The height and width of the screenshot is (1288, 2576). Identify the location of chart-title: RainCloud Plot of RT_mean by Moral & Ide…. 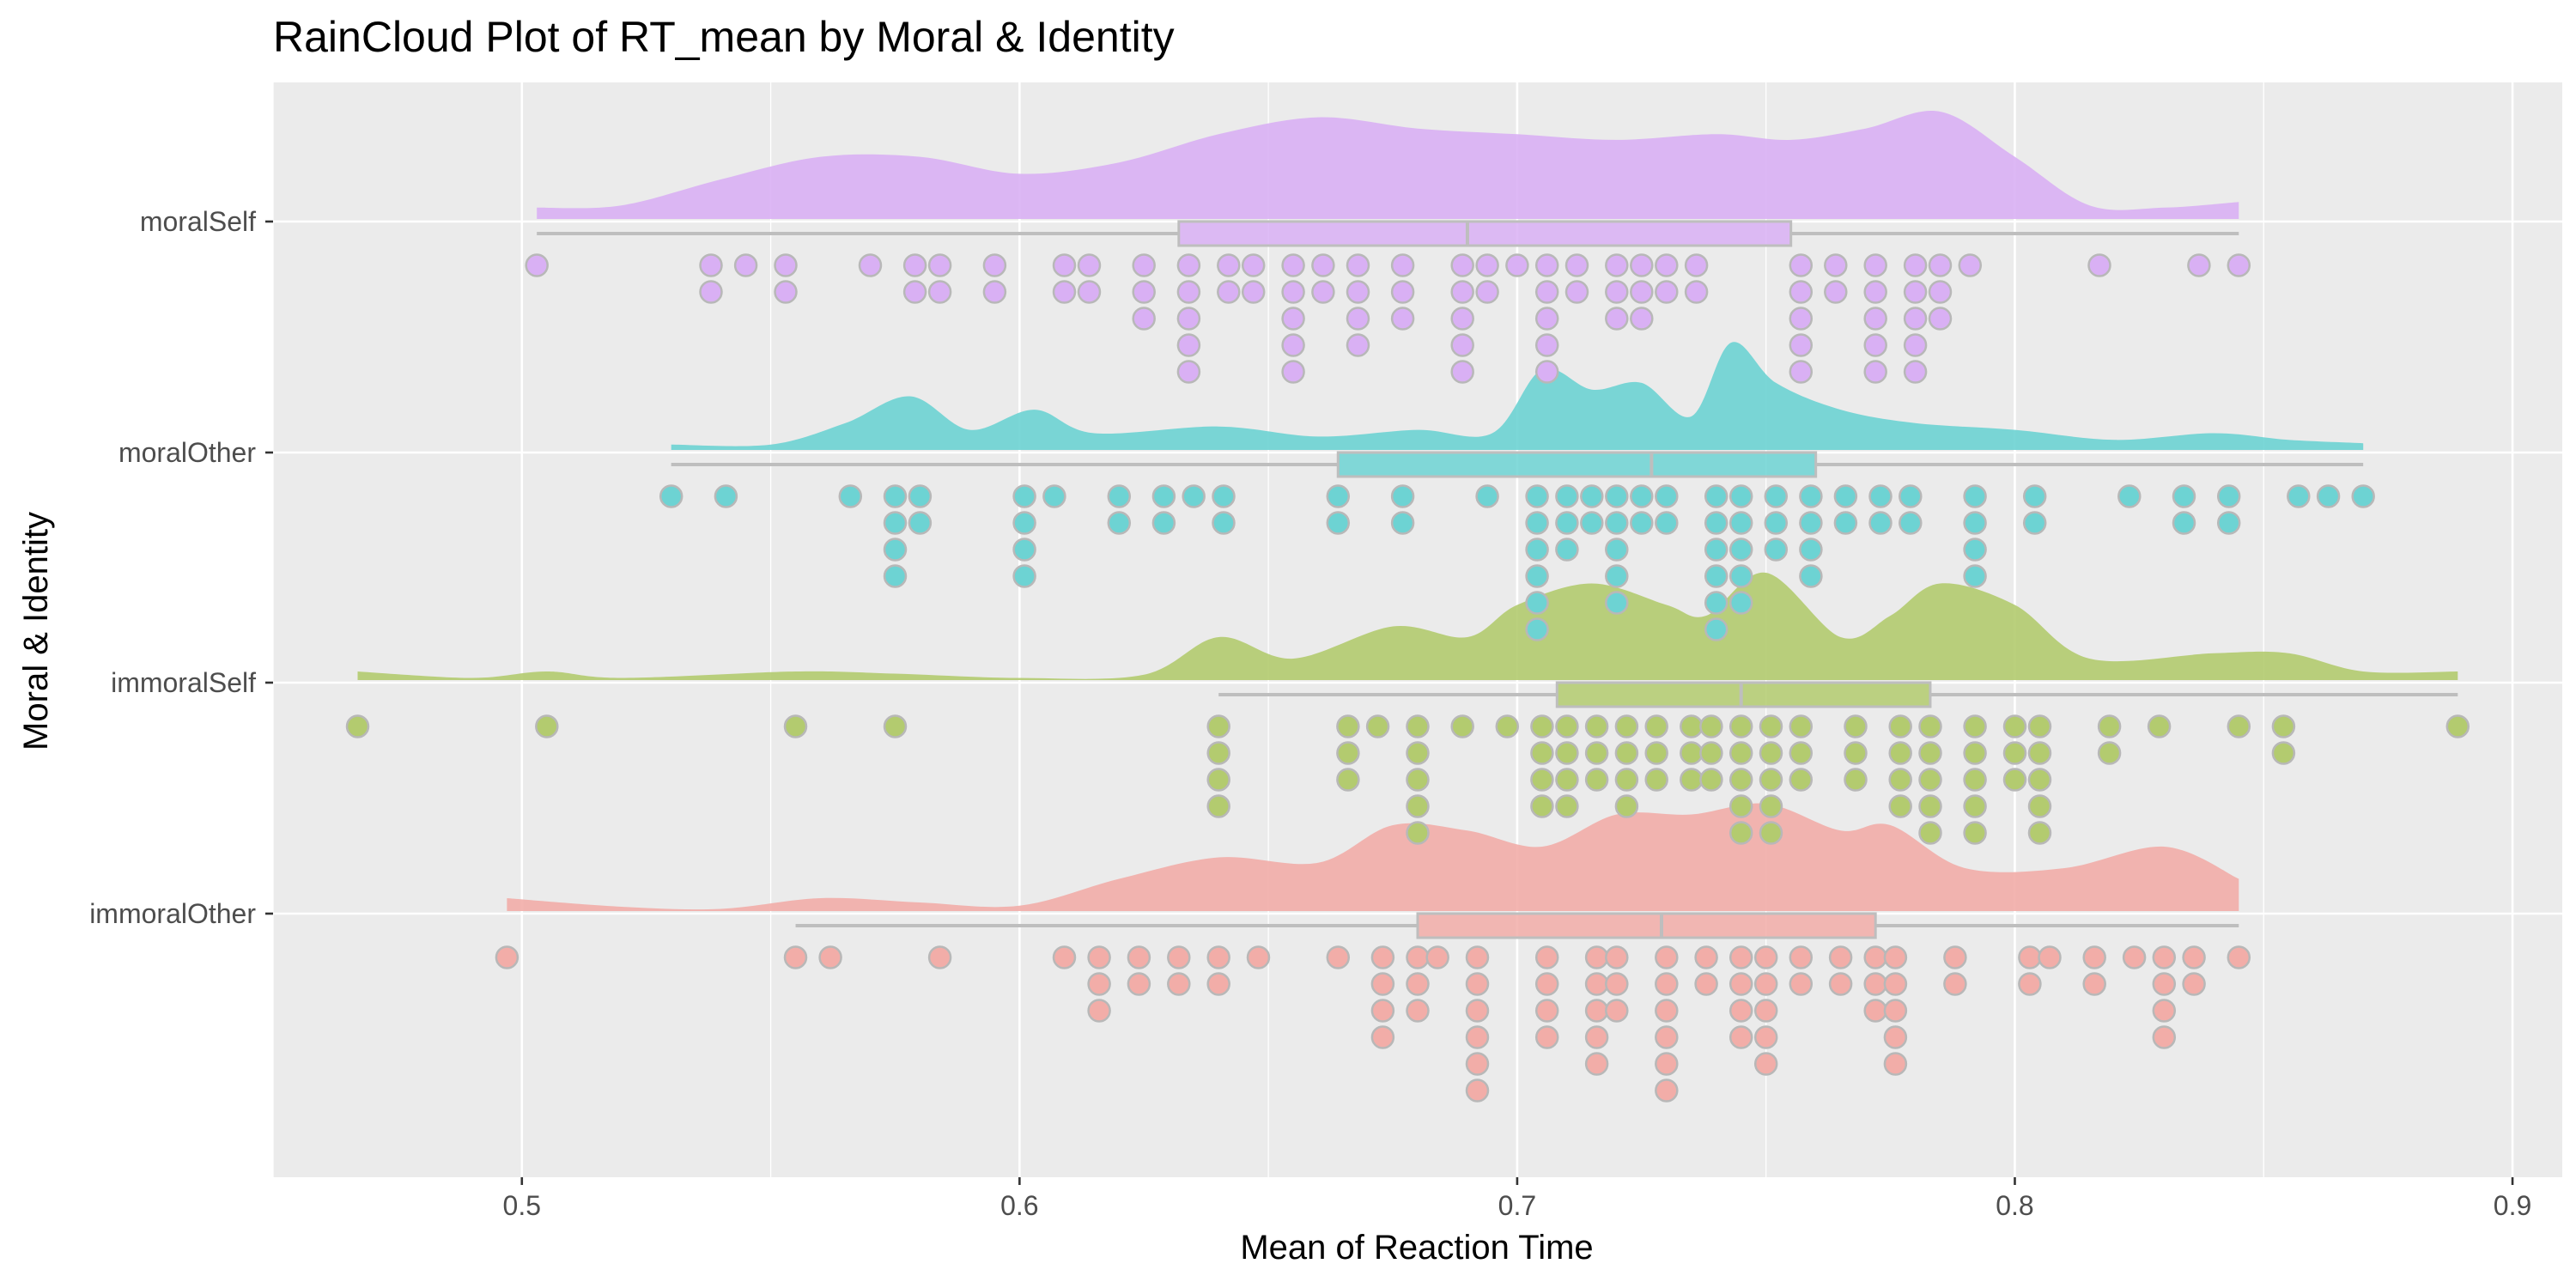
(724, 37).